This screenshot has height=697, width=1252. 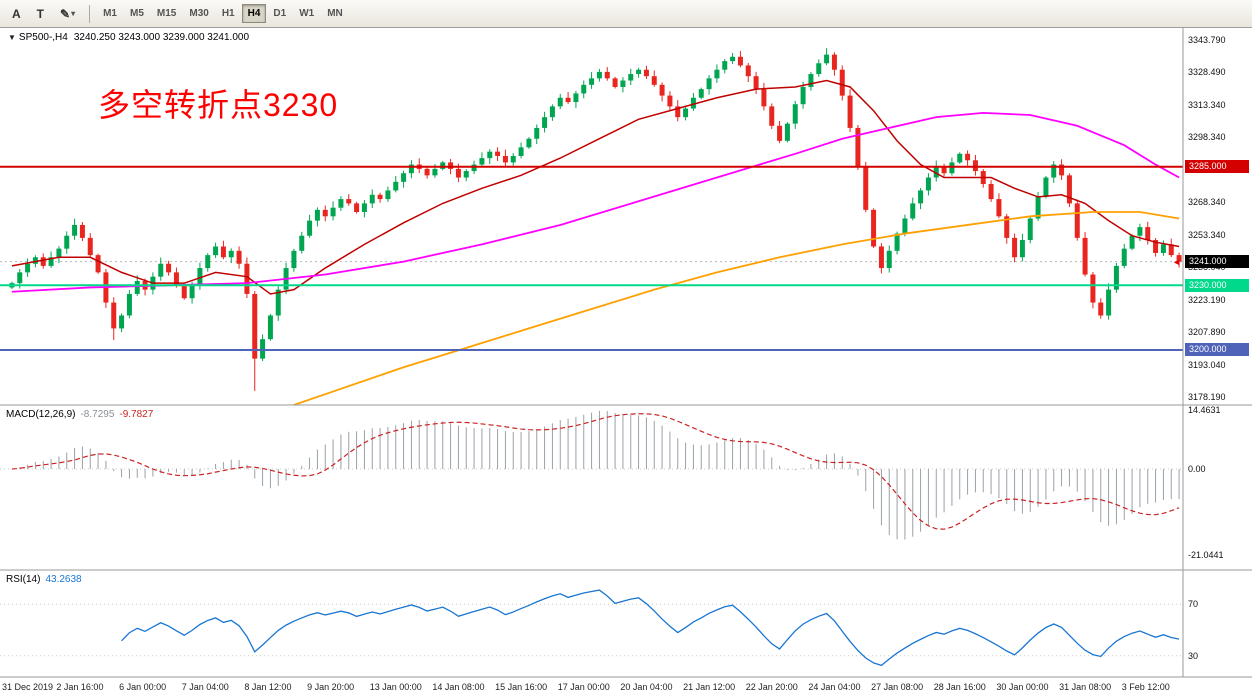 I want to click on cursor-tool-button: A, so click(x=16, y=14).